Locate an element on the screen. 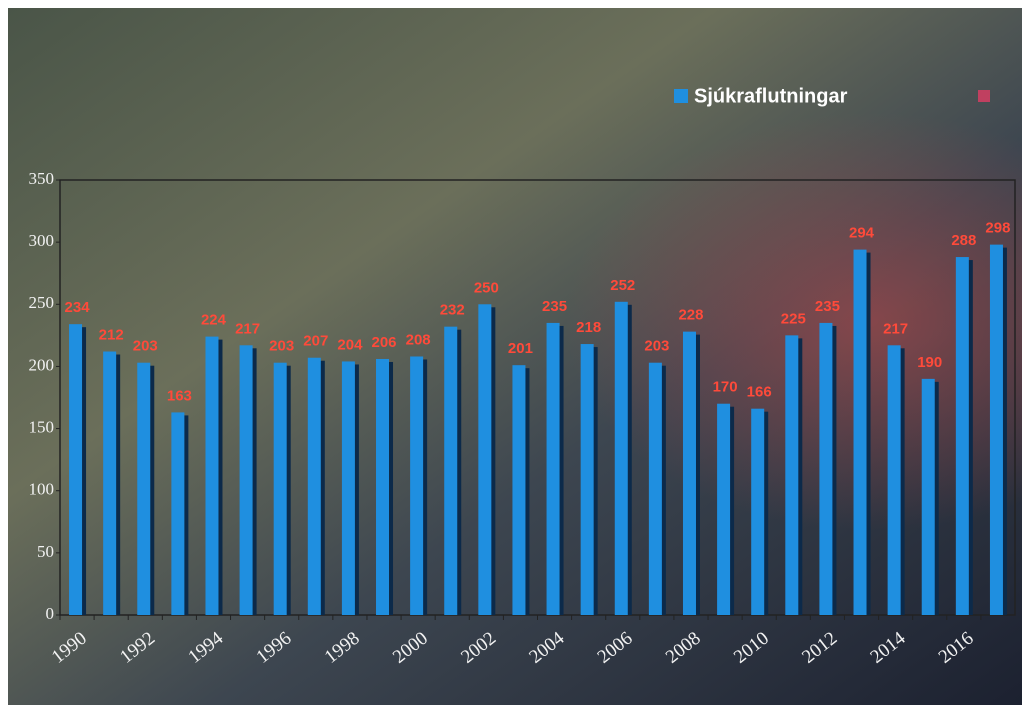  value-label: 294 is located at coordinates (862, 233).